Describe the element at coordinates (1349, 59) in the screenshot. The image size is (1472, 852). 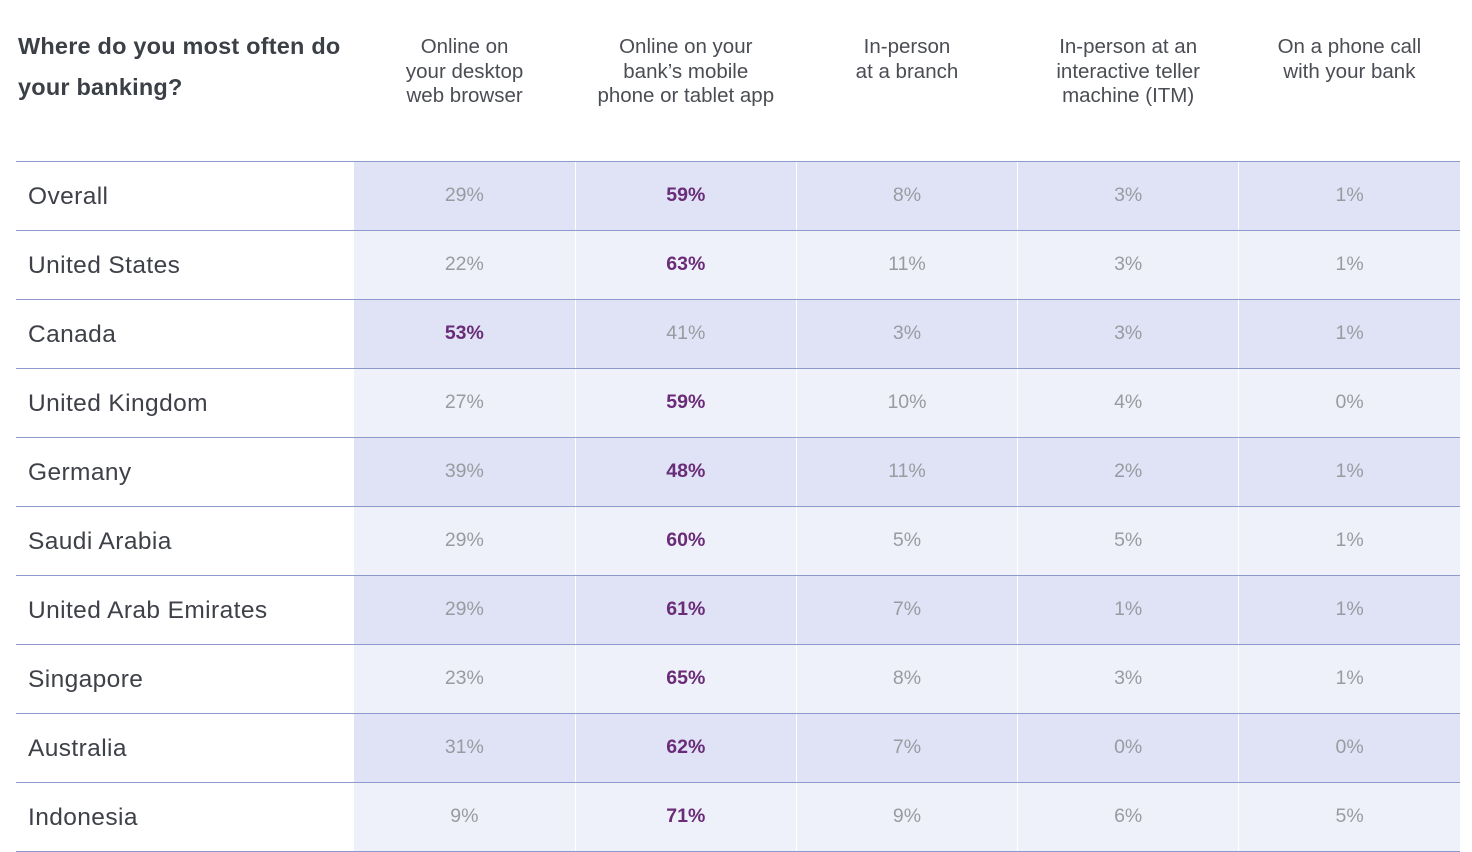
I see `column-header-label: On a phone call with your bank` at that location.